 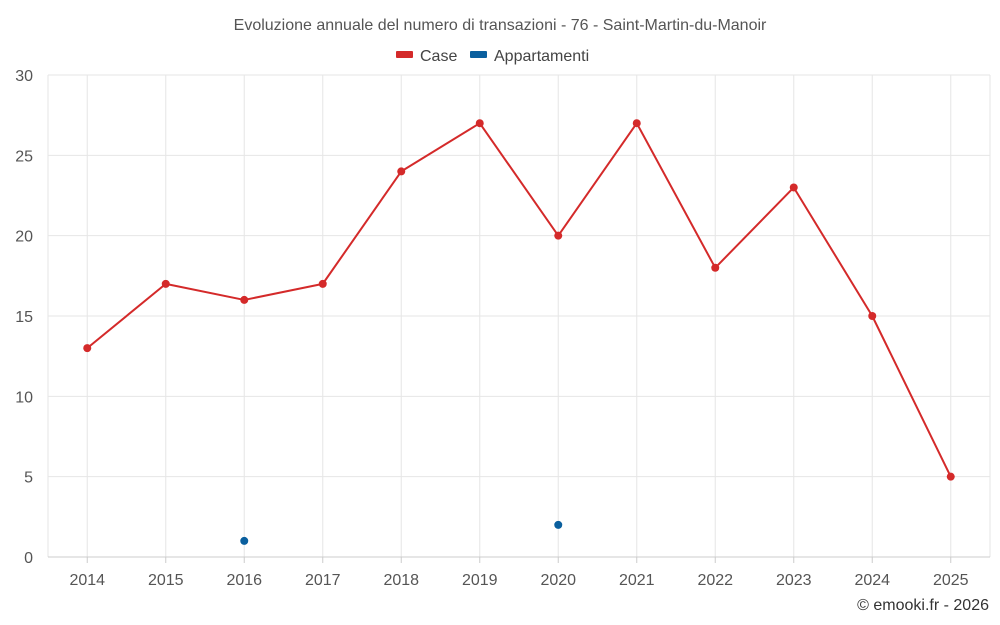 What do you see at coordinates (24, 237) in the screenshot?
I see `y-tick-label: 20` at bounding box center [24, 237].